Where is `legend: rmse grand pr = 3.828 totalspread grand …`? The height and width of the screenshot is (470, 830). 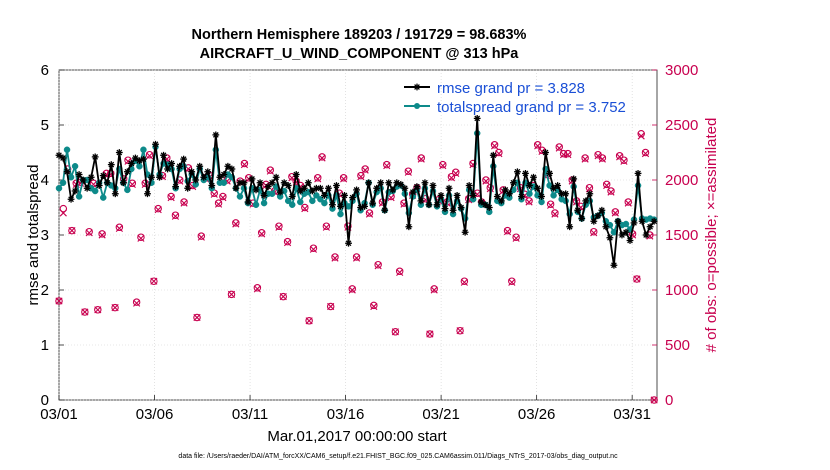 legend: rmse grand pr = 3.828 totalspread grand … is located at coordinates (515, 98).